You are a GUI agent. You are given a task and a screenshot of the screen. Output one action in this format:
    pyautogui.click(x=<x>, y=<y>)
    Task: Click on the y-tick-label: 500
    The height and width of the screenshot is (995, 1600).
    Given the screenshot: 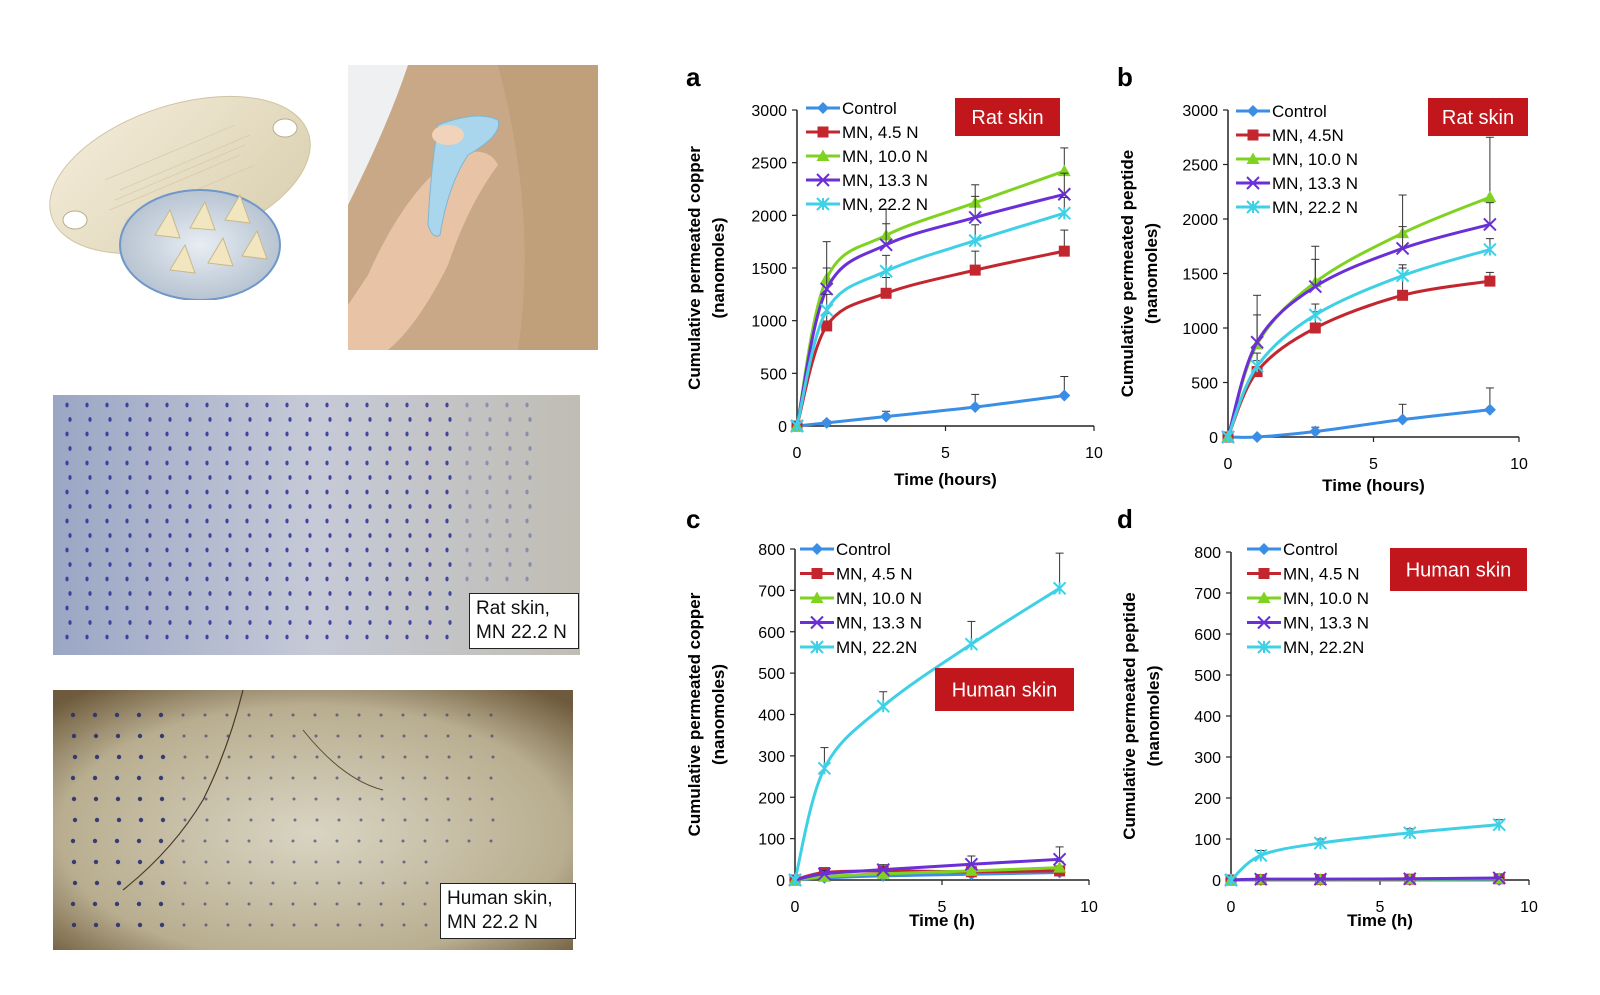 What is the action you would take?
    pyautogui.click(x=1207, y=676)
    